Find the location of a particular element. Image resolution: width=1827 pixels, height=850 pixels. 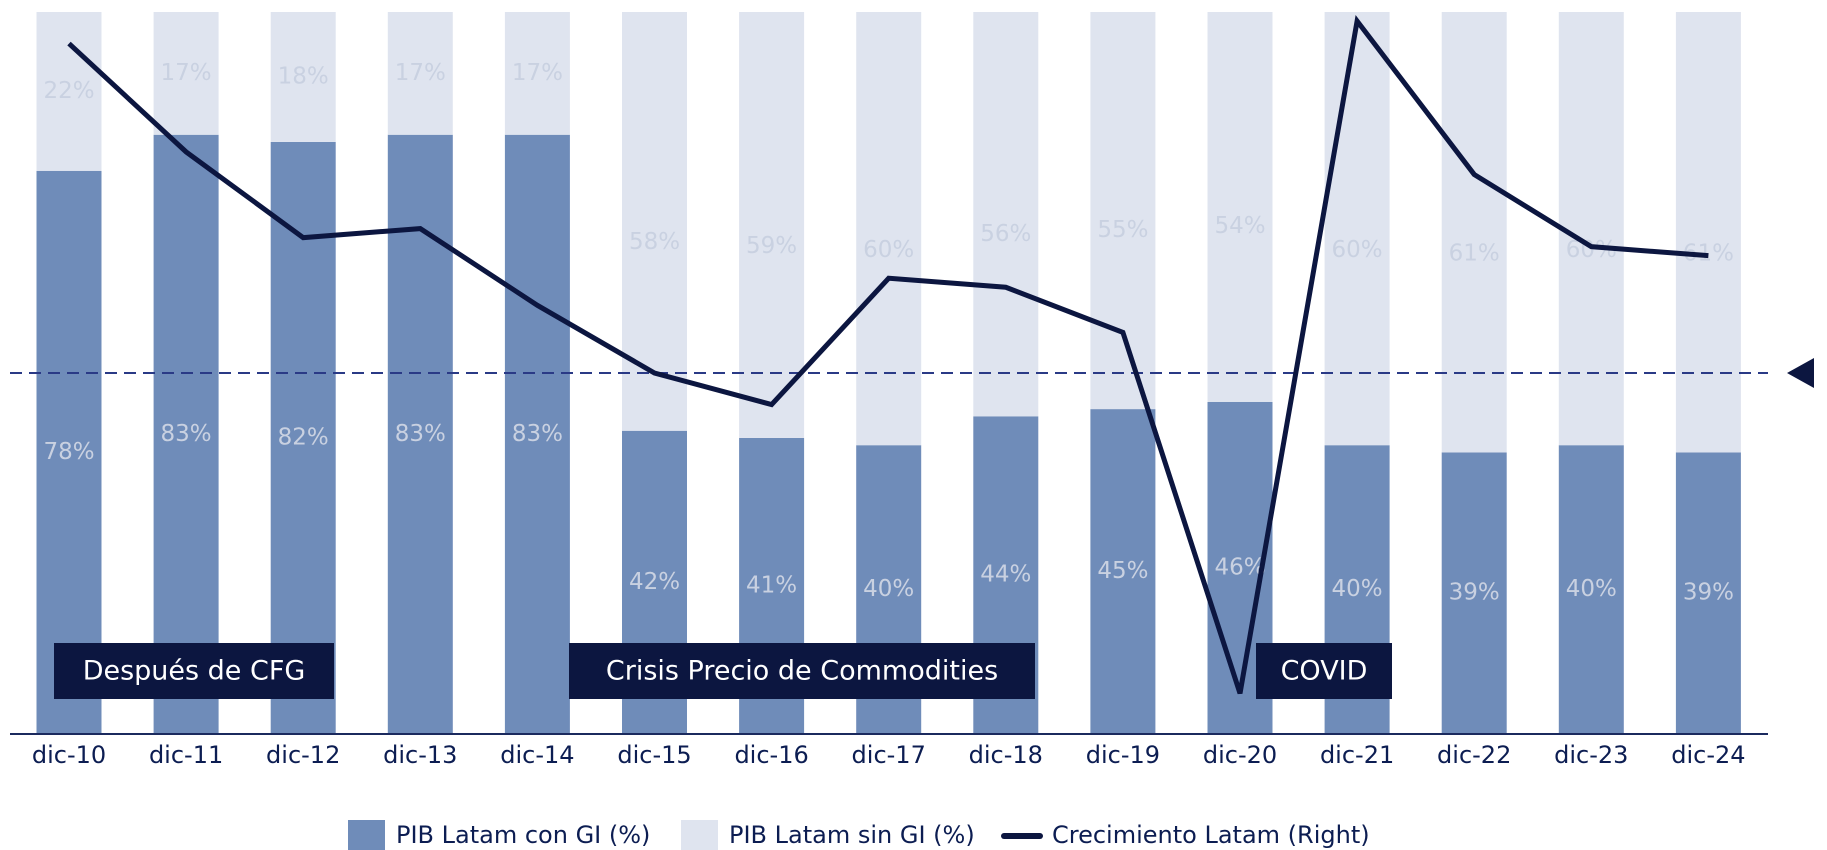

value-label: 46% is located at coordinates (1239, 567).